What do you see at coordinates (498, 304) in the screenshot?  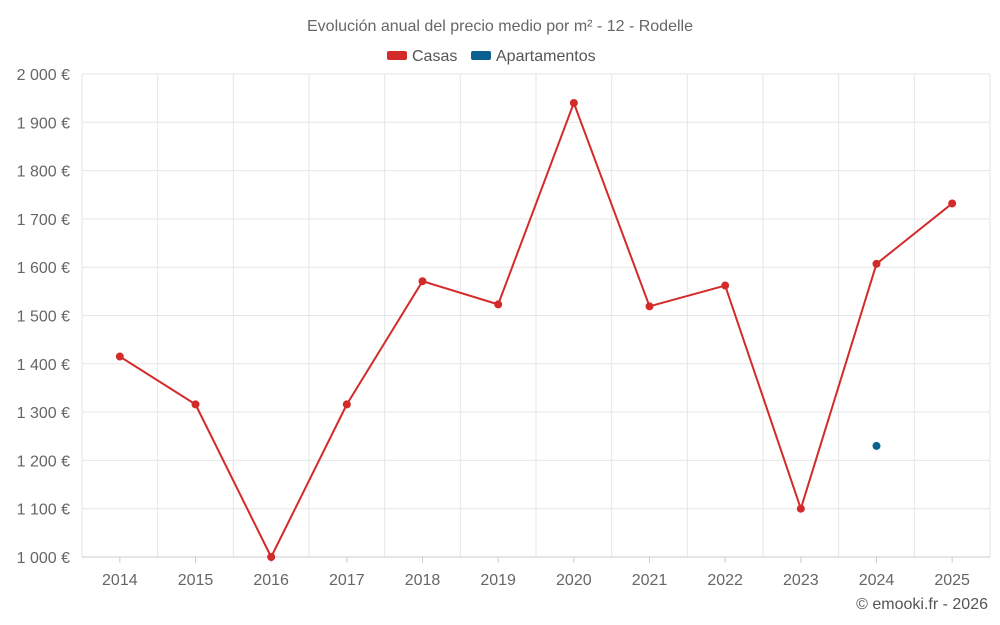 I see `data-point-casas-2019` at bounding box center [498, 304].